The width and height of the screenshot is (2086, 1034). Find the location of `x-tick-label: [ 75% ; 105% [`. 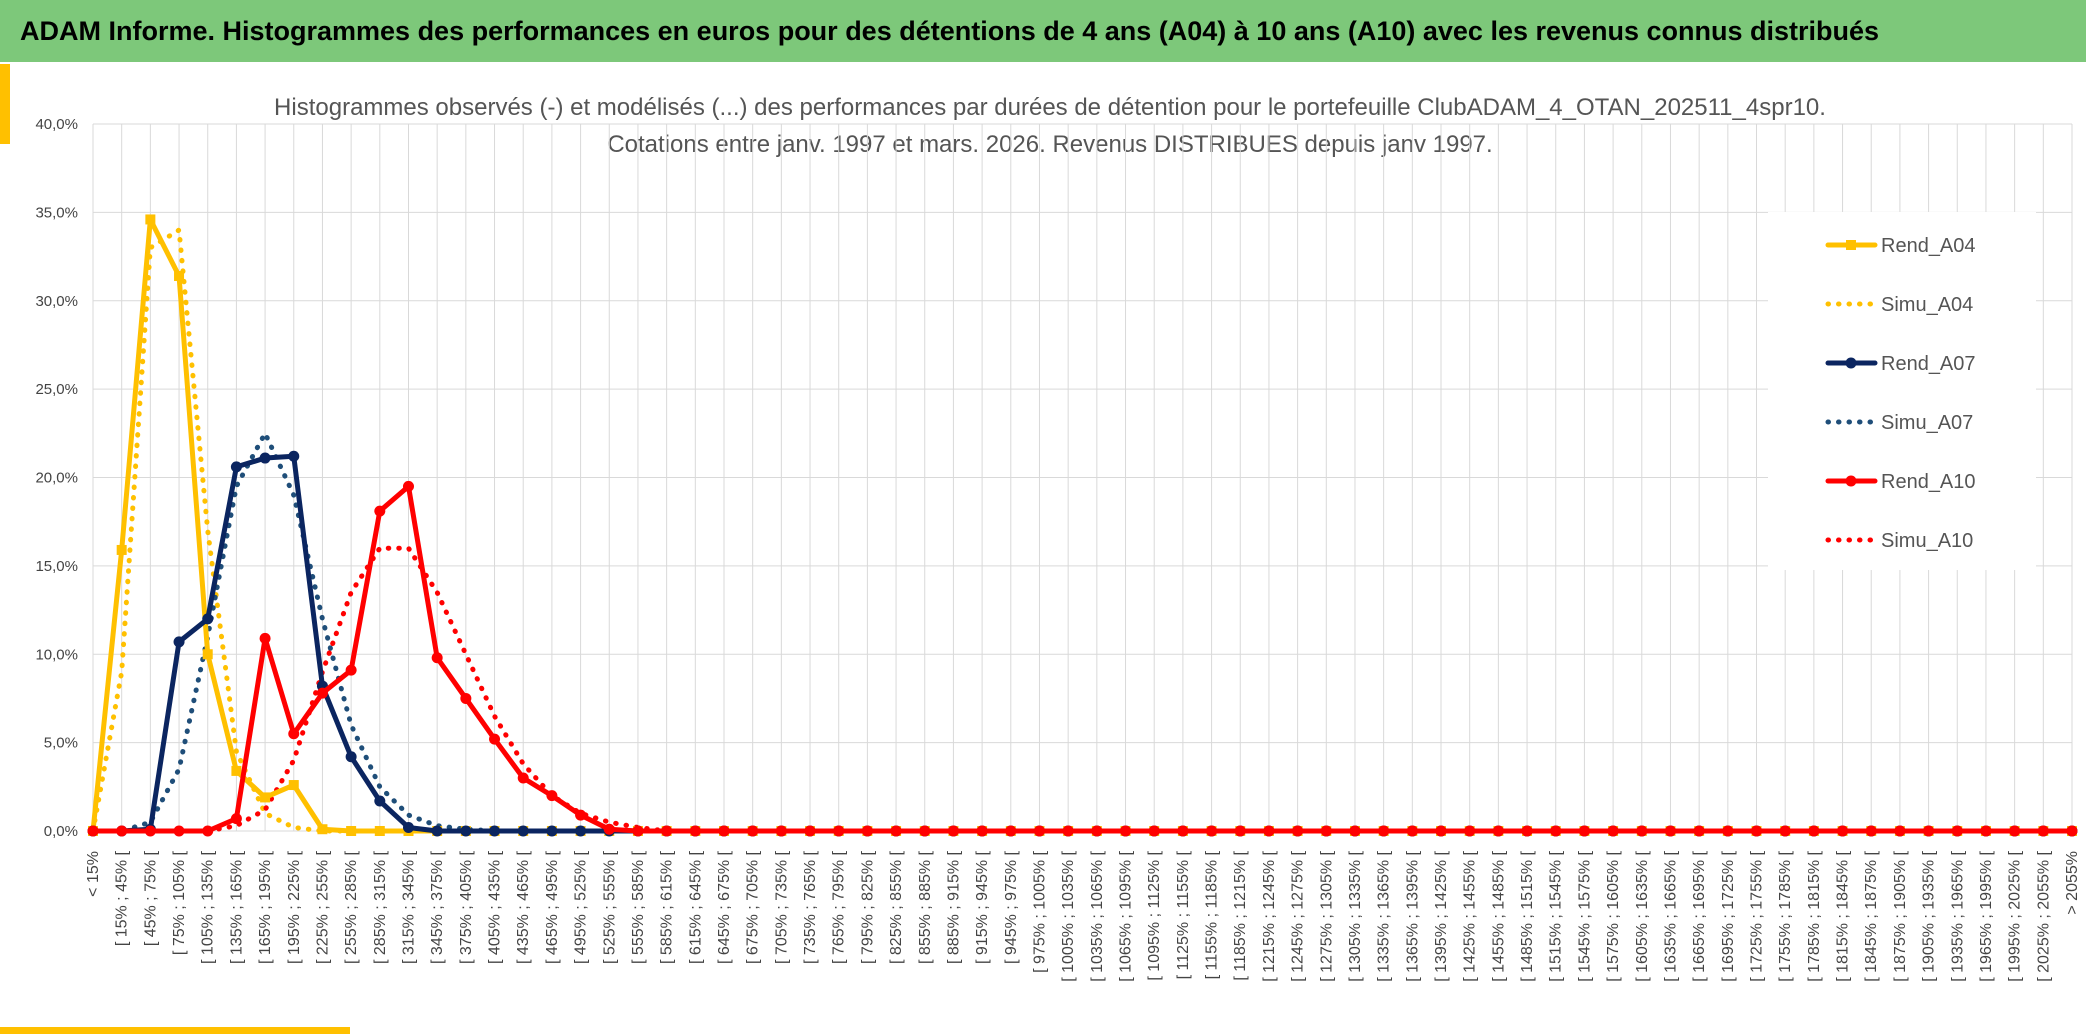

x-tick-label: [ 75% ; 105% [ is located at coordinates (179, 902).